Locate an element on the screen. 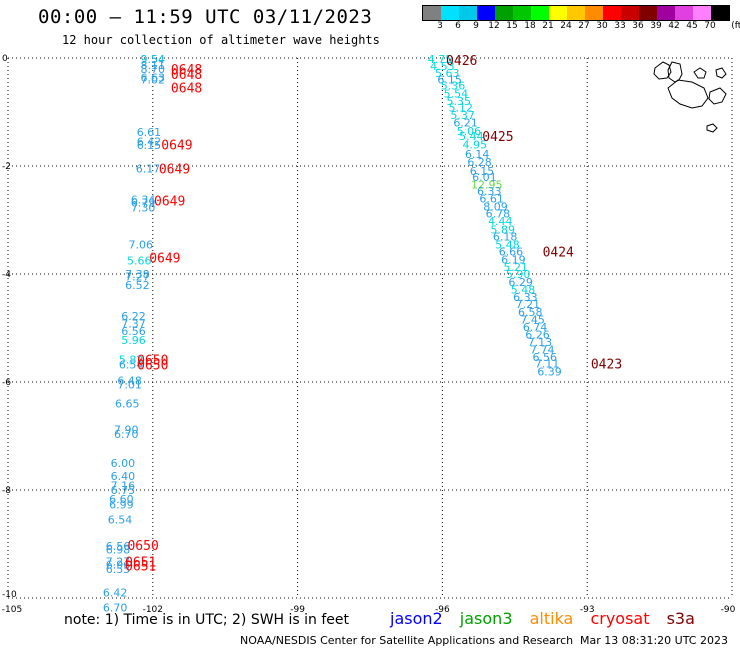 Image resolution: width=740 pixels, height=650 pixels. time-label: 0425 is located at coordinates (497, 137).